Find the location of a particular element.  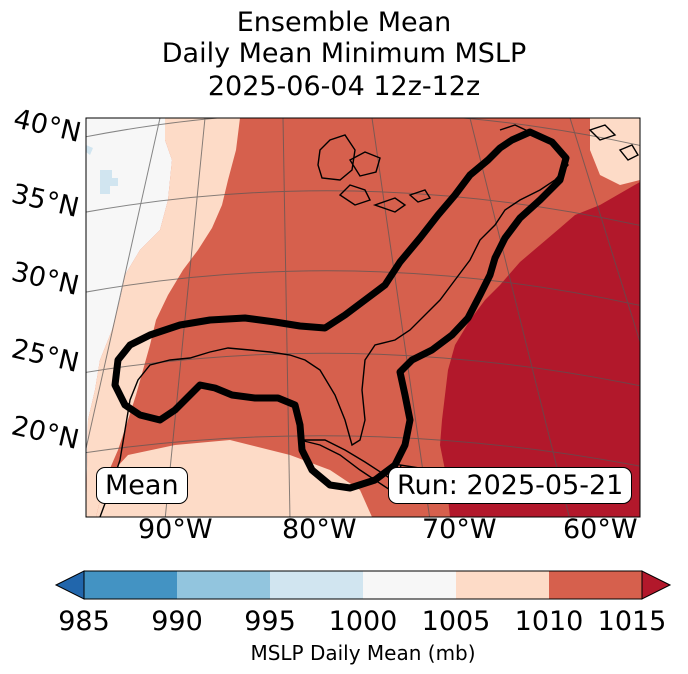

run-box-label: Run: 2025-05-21 is located at coordinates (510, 485).